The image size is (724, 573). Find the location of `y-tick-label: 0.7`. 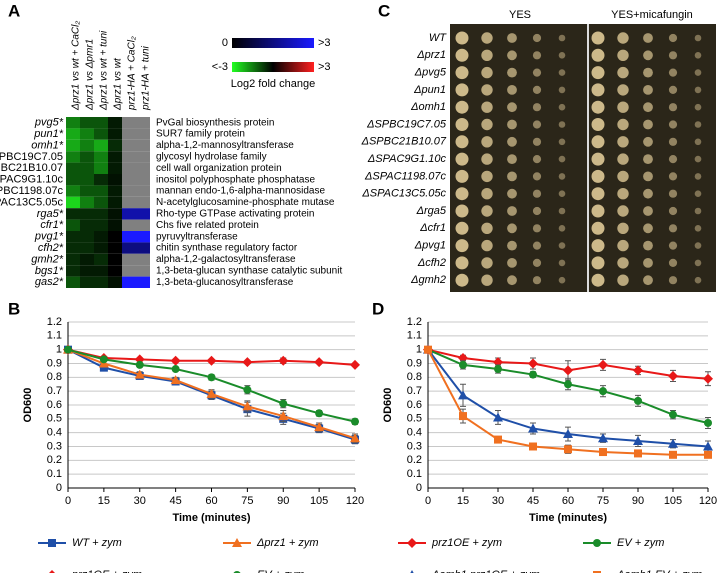

y-tick-label: 0.7 is located at coordinates (54, 391).